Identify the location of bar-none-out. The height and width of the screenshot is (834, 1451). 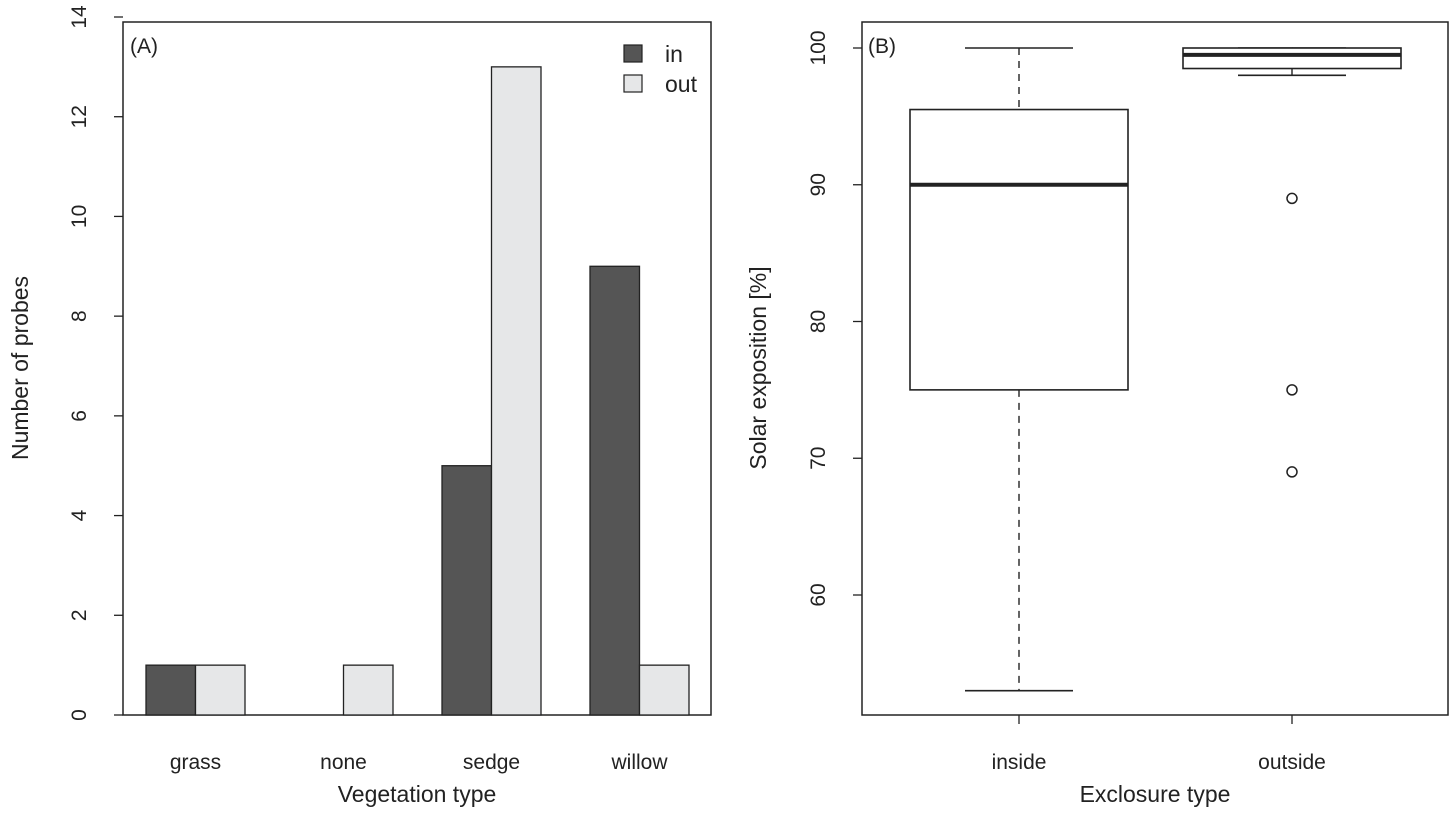
(368, 690).